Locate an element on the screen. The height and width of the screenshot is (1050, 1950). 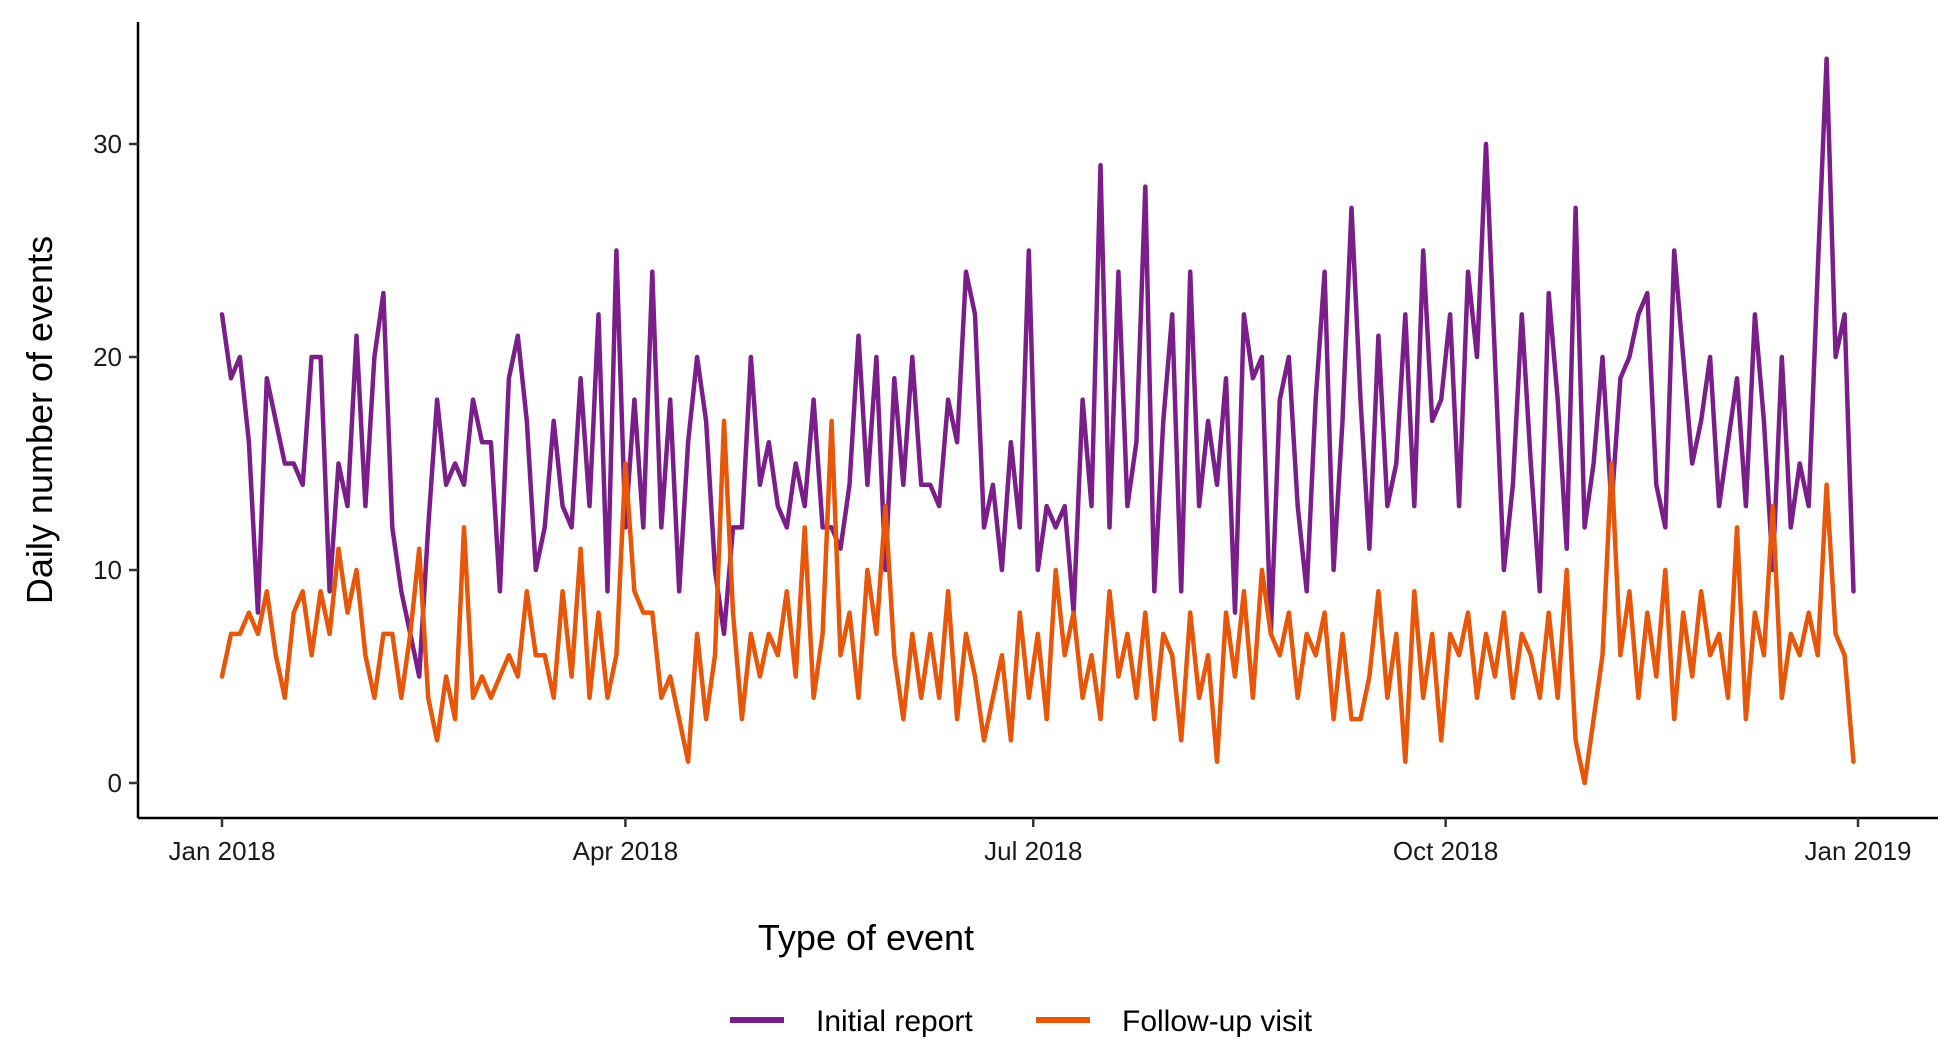
x-tick-label: Jul 2018 is located at coordinates (1033, 851).